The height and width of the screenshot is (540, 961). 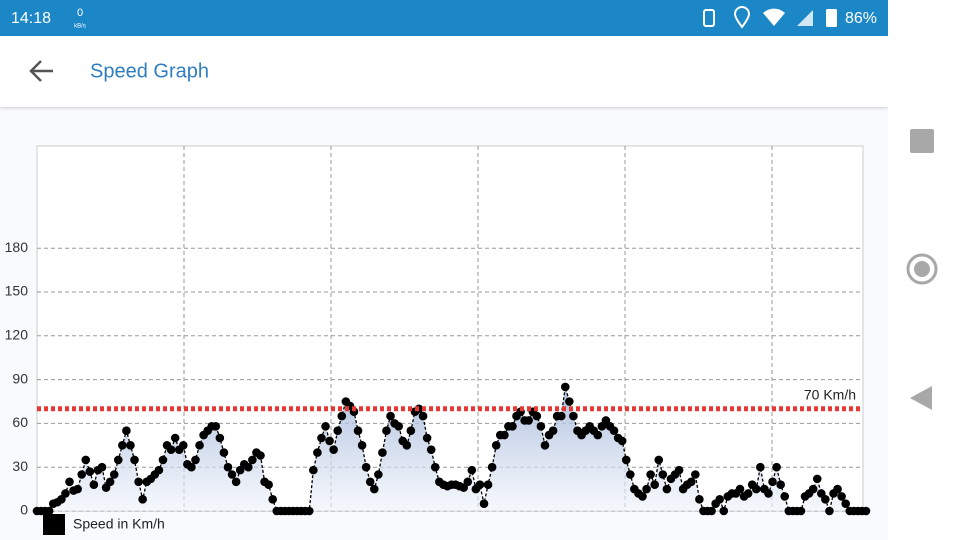 I want to click on legend-label: Speed in Km/h, so click(x=119, y=524).